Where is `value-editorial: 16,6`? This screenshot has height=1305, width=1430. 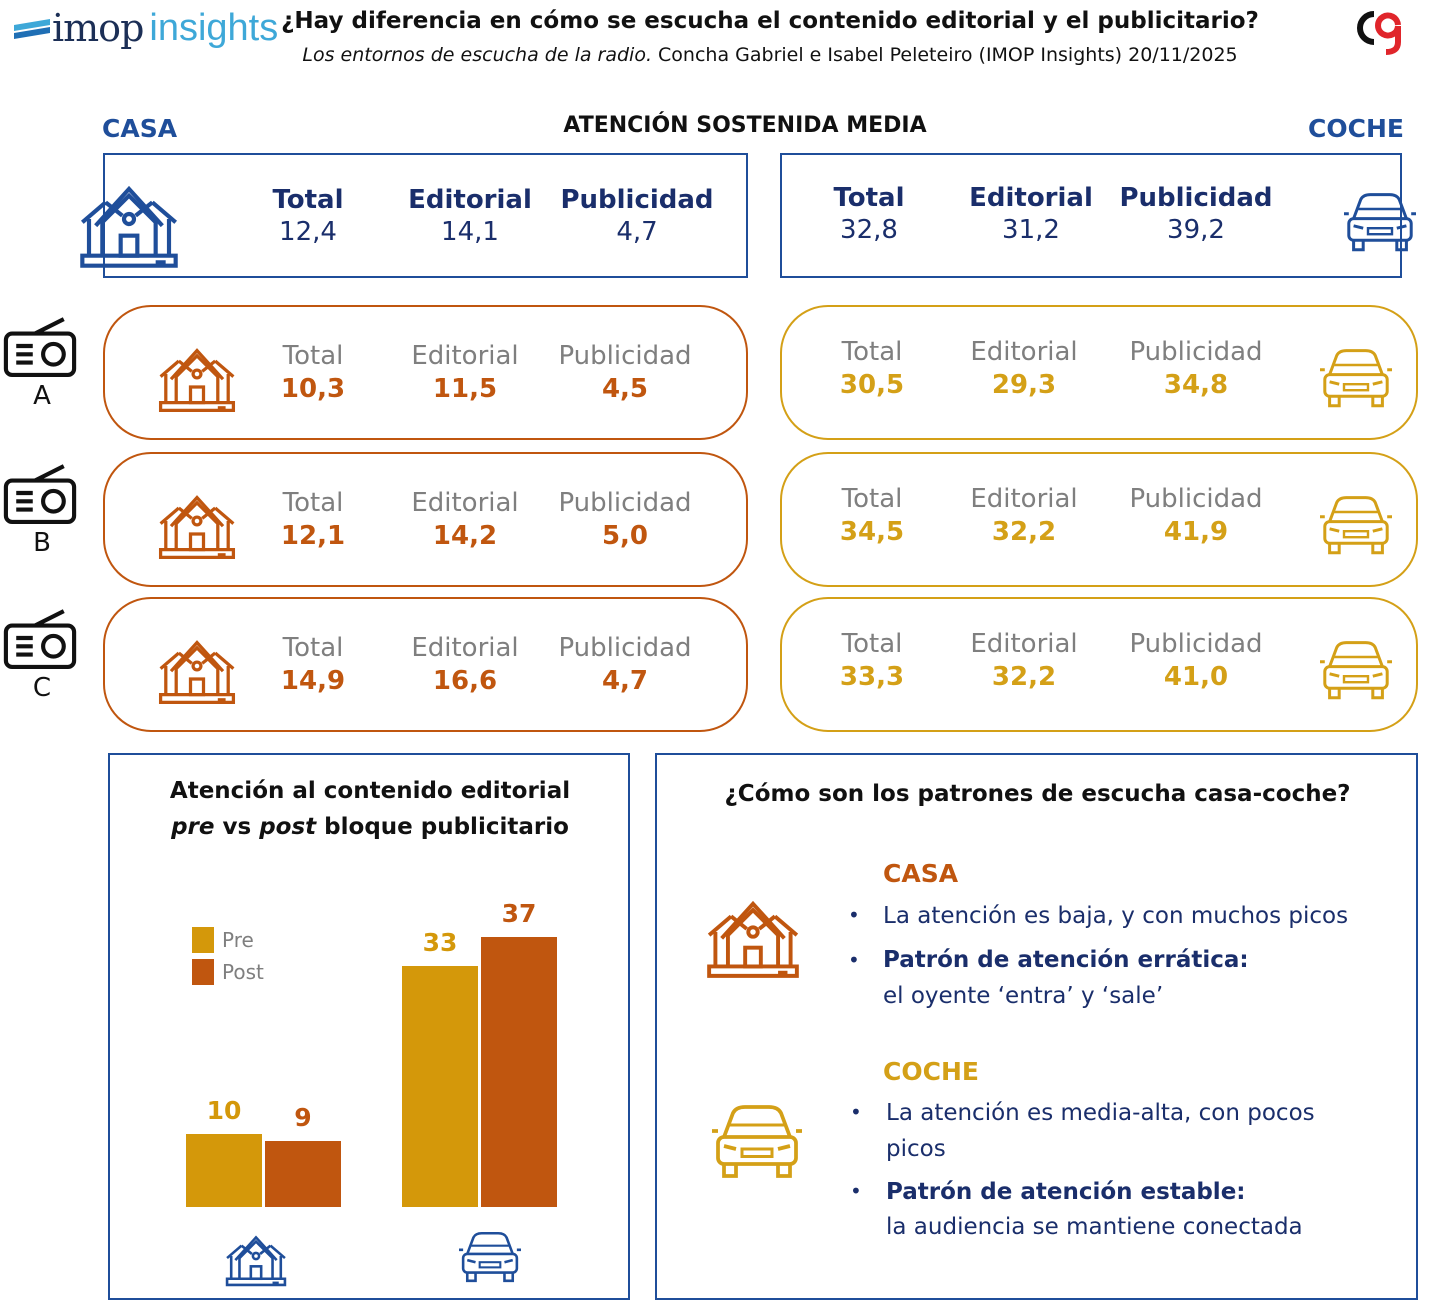
value-editorial: 16,6 is located at coordinates (465, 681).